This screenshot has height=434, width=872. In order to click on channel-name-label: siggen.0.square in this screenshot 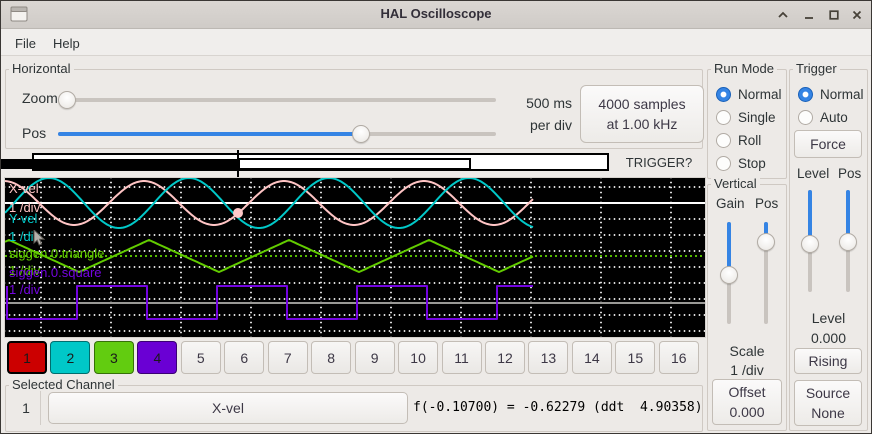, I will do `click(55, 272)`.